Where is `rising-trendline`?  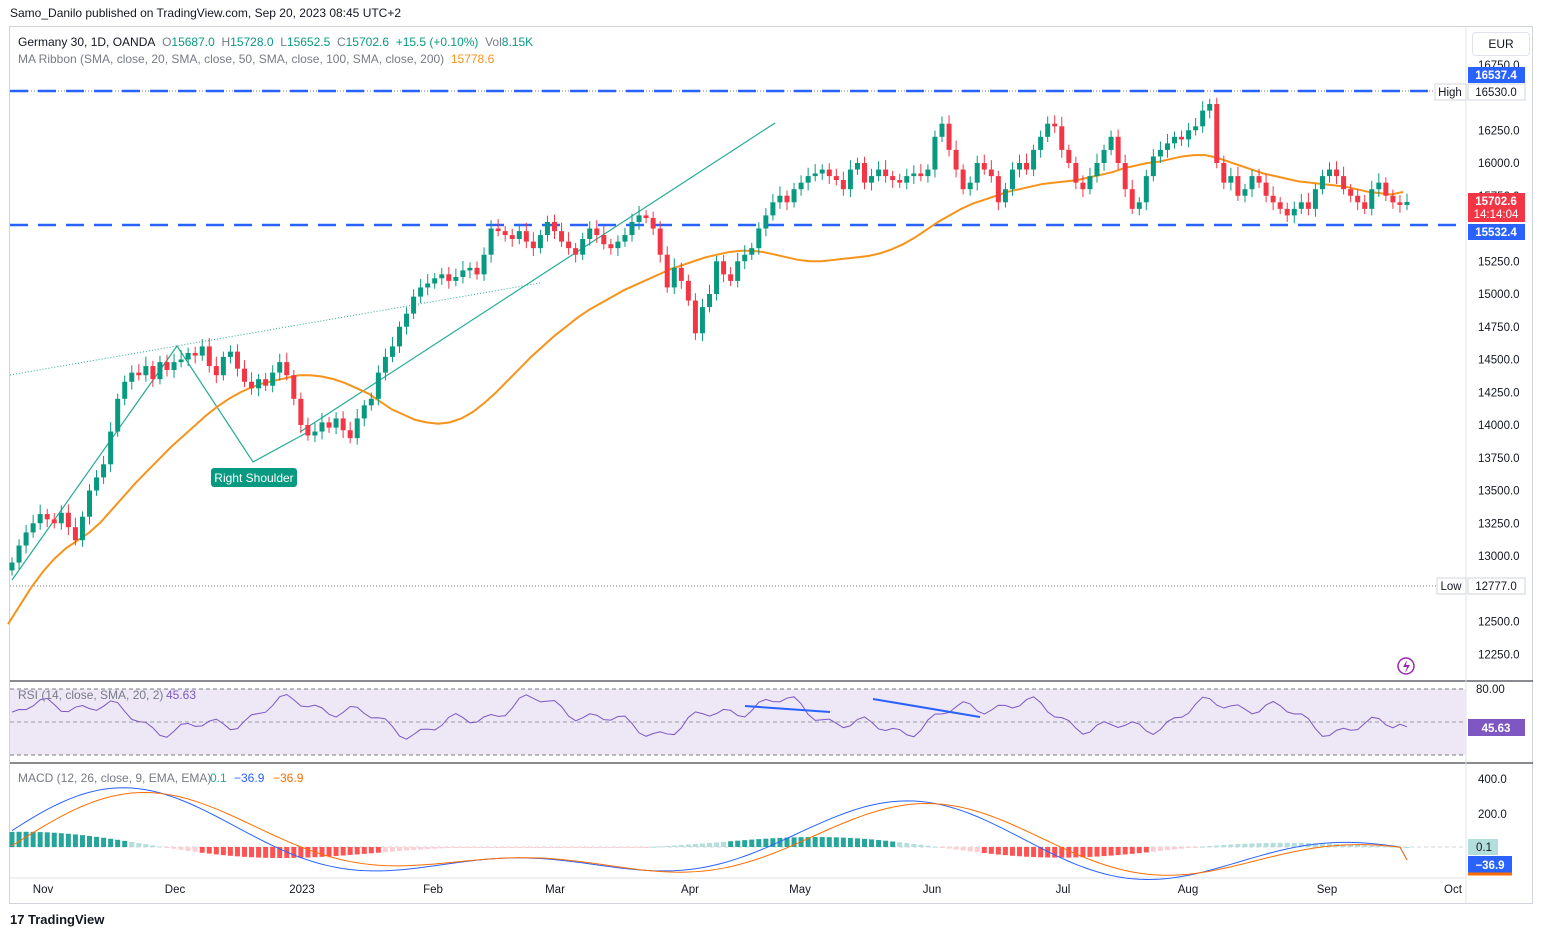
rising-trendline is located at coordinates (537, 277).